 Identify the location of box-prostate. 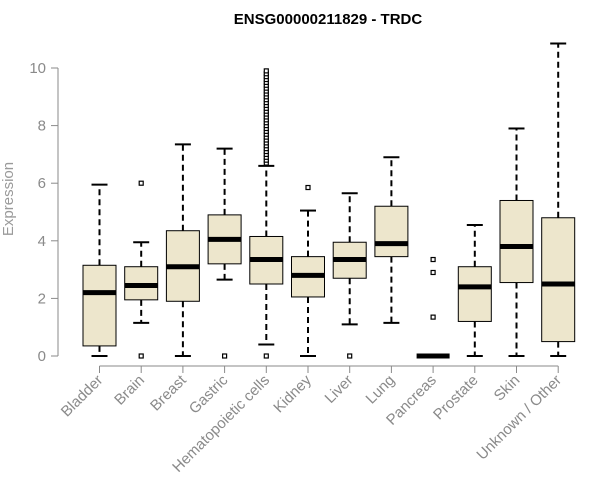
(474, 290).